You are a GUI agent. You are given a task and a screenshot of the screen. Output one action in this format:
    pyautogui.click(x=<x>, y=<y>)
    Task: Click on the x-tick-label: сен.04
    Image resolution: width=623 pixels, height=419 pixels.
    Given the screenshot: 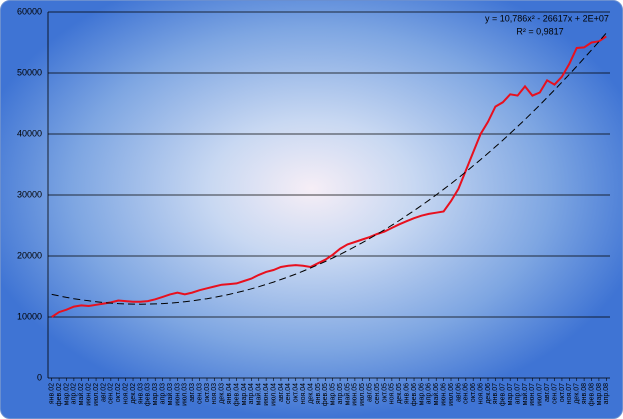 What is the action you would take?
    pyautogui.click(x=288, y=393)
    